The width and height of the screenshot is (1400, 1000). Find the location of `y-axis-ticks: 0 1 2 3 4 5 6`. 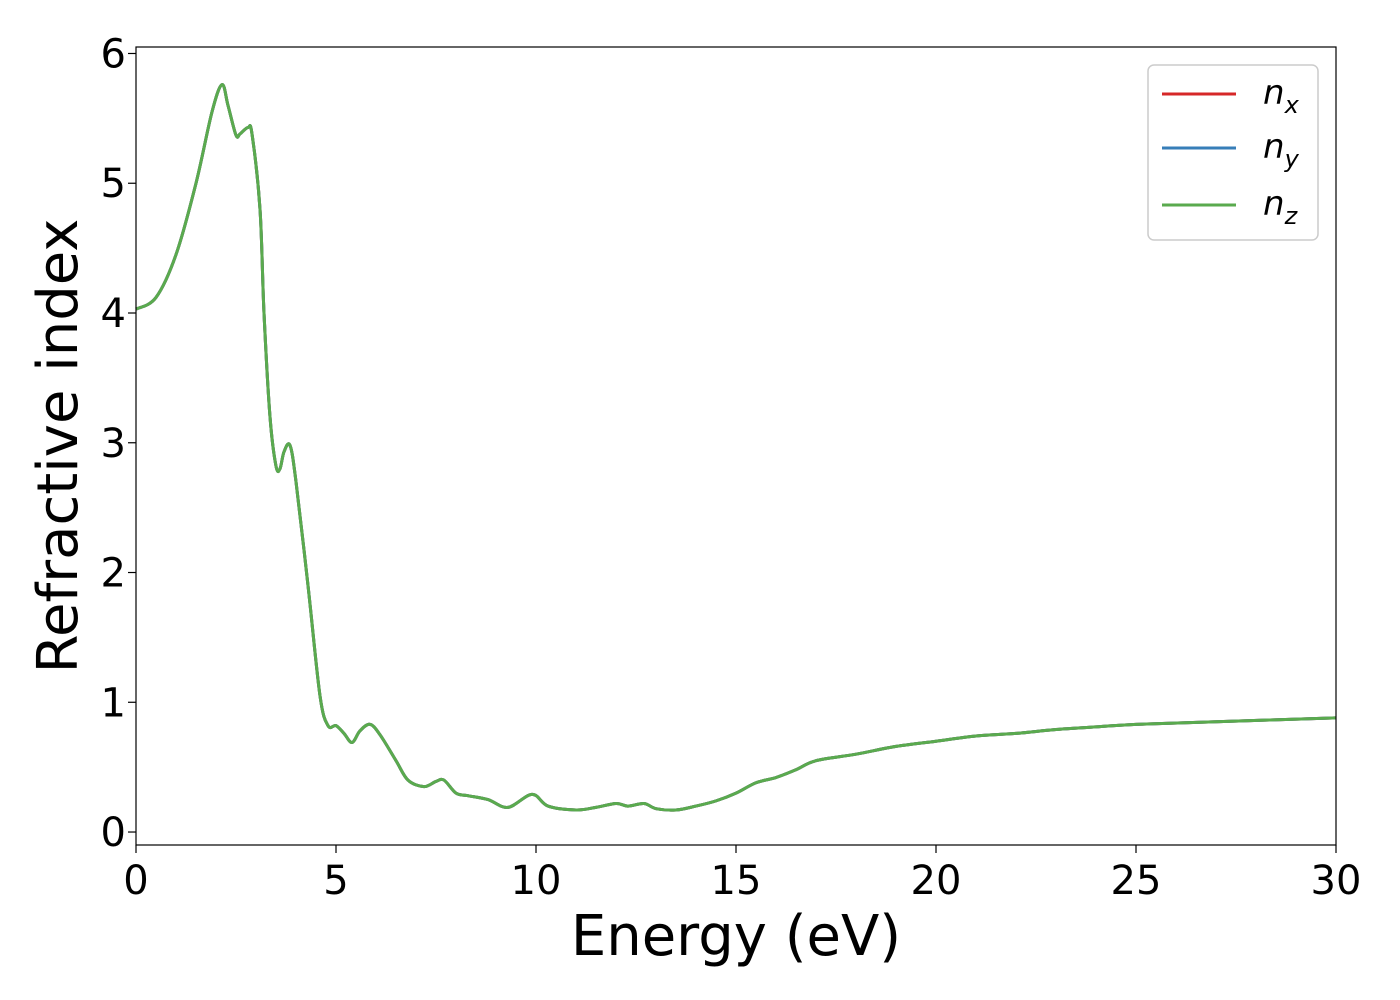

y-axis-ticks: 0 1 2 3 4 5 6 is located at coordinates (118, 443).